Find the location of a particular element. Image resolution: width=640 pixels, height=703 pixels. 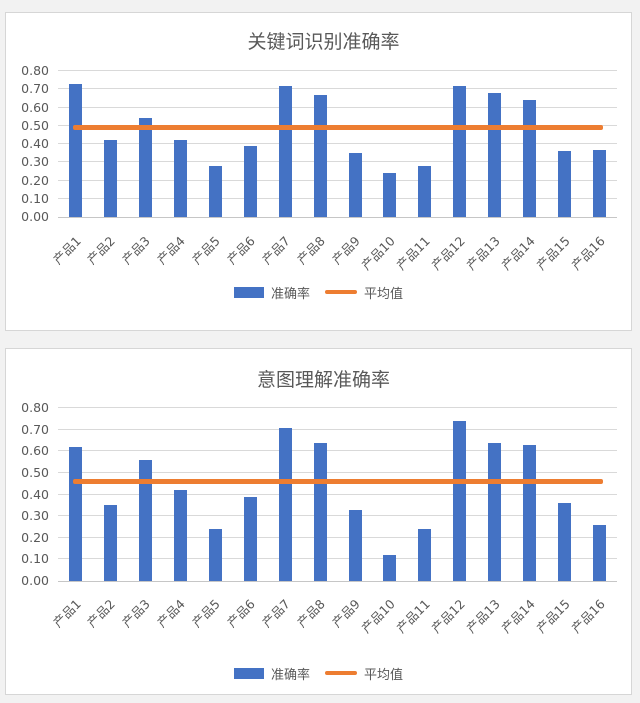

chart-title: 关键词识别准确率 is located at coordinates (323, 42).